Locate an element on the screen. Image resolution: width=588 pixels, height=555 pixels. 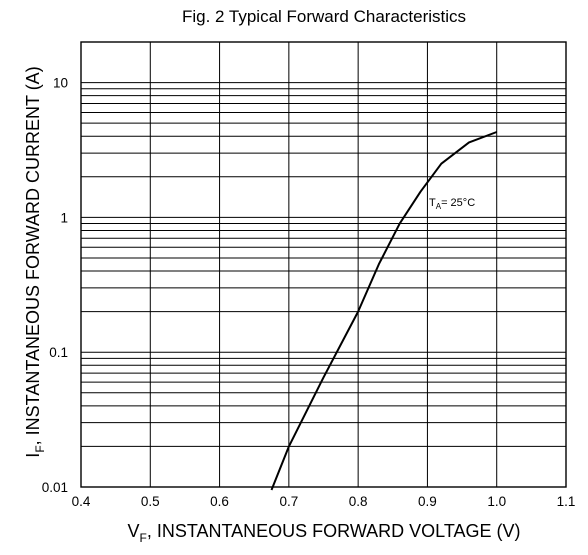
y-axis-label-rest: , INSTANTANEOUS FORWARD CURRENT (A) is located at coordinates (33, 255).